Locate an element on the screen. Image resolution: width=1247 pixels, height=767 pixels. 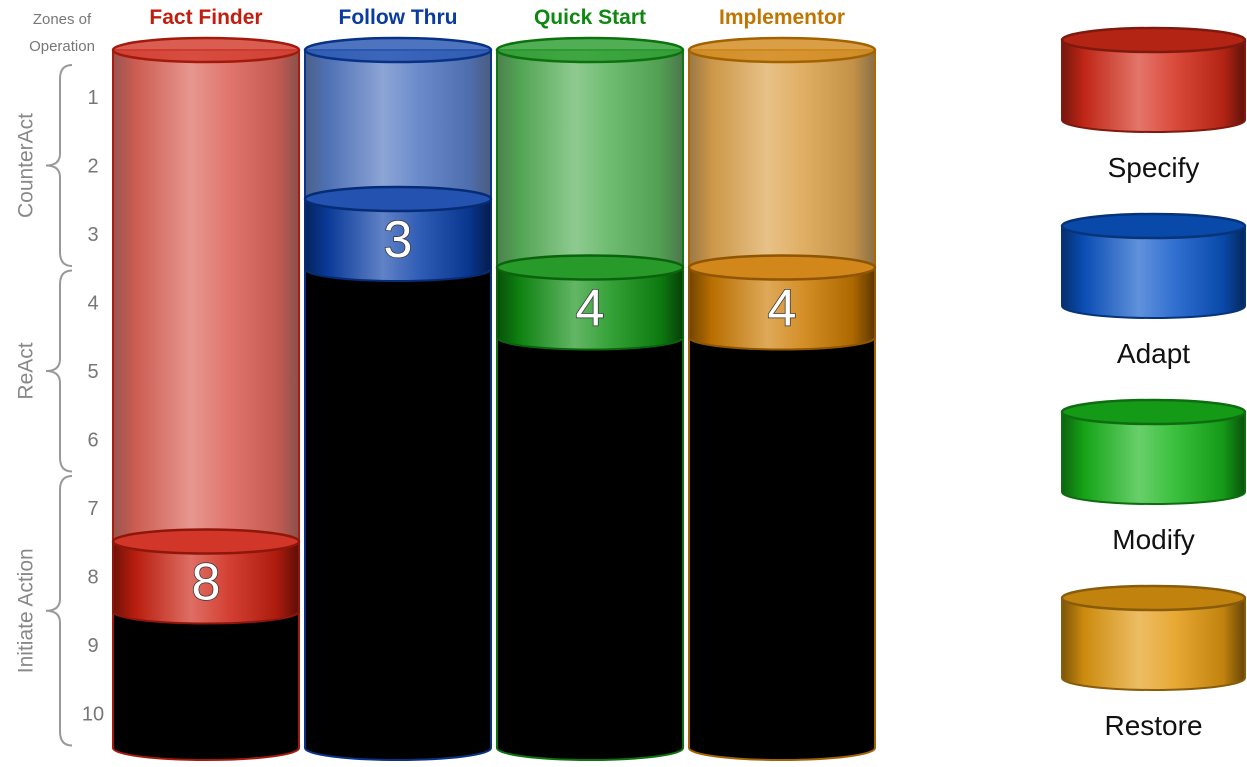
y-tick-label: 1 is located at coordinates (92, 98).